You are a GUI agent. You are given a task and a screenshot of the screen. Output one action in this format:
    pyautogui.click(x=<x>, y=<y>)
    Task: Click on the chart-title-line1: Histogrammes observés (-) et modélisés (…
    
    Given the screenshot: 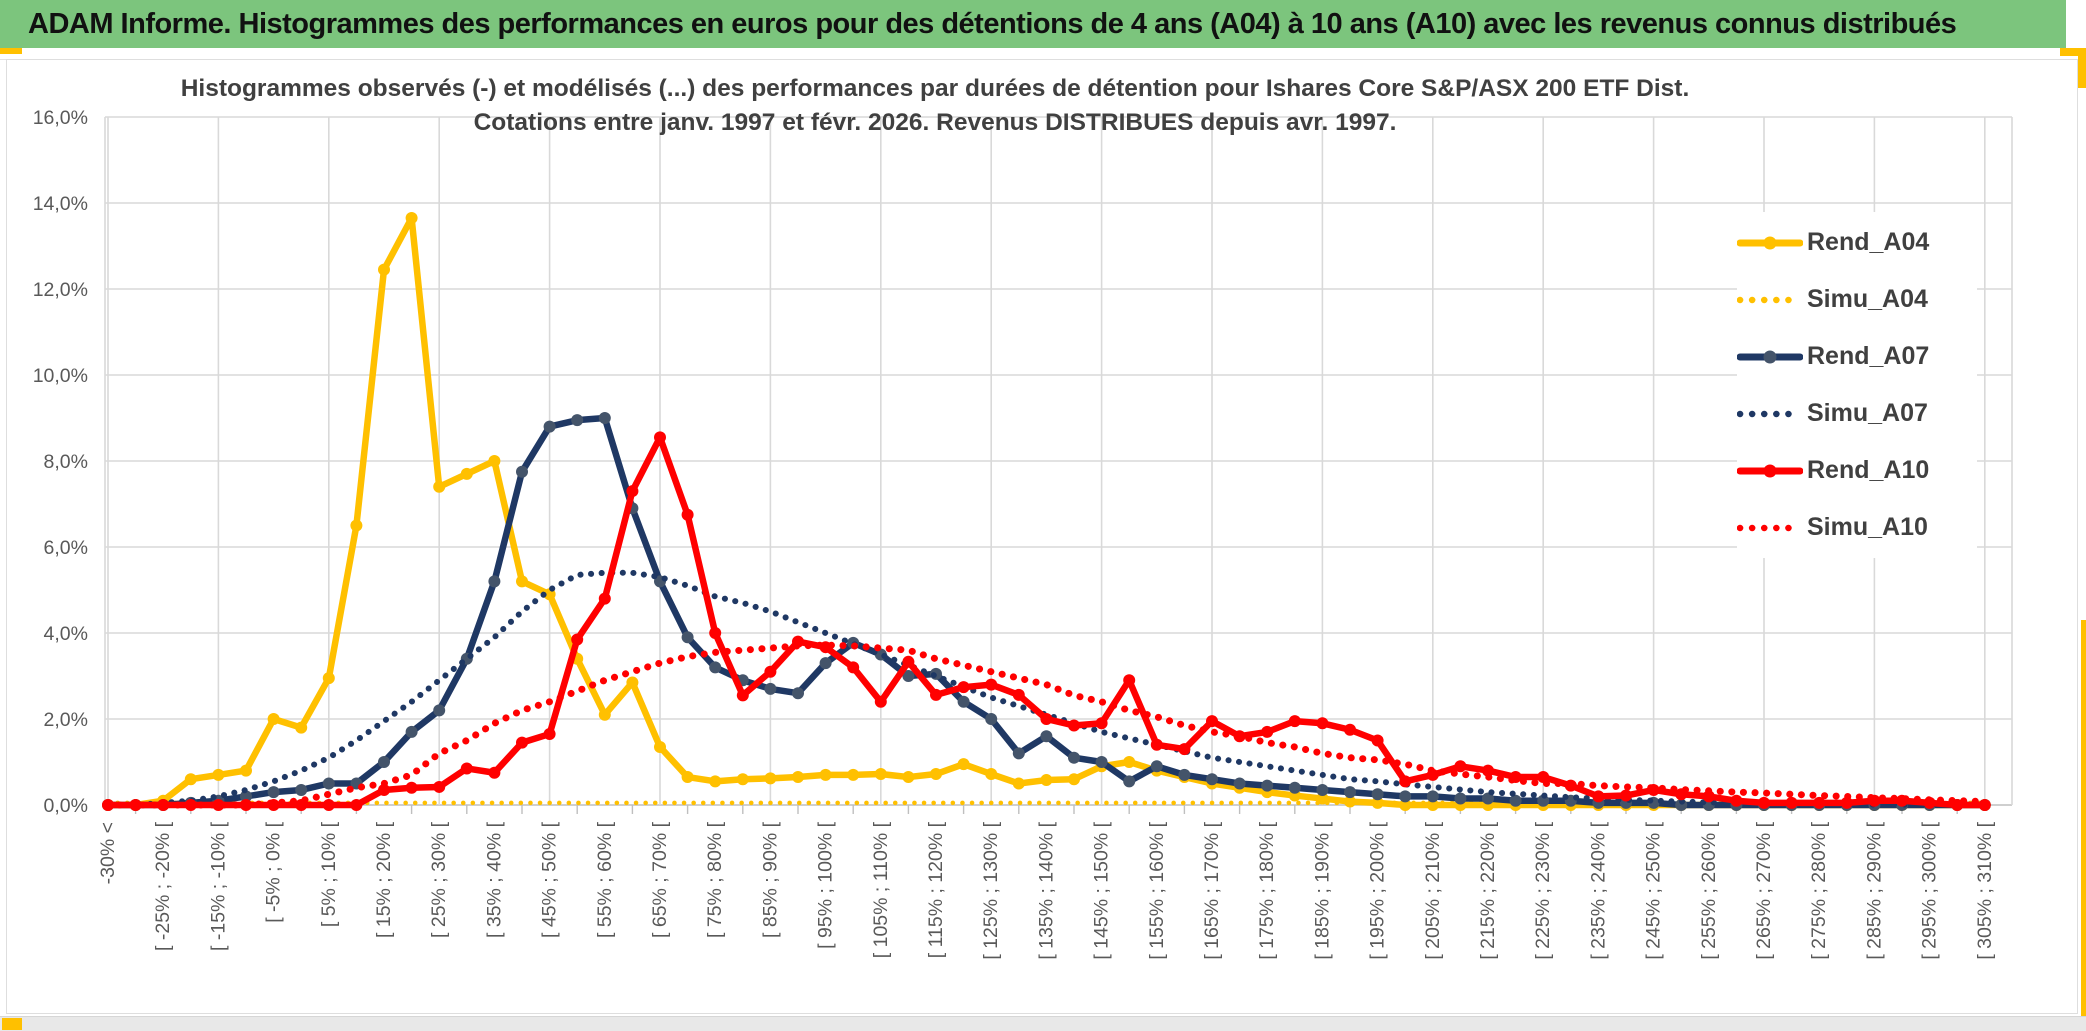 What is the action you would take?
    pyautogui.click(x=935, y=88)
    